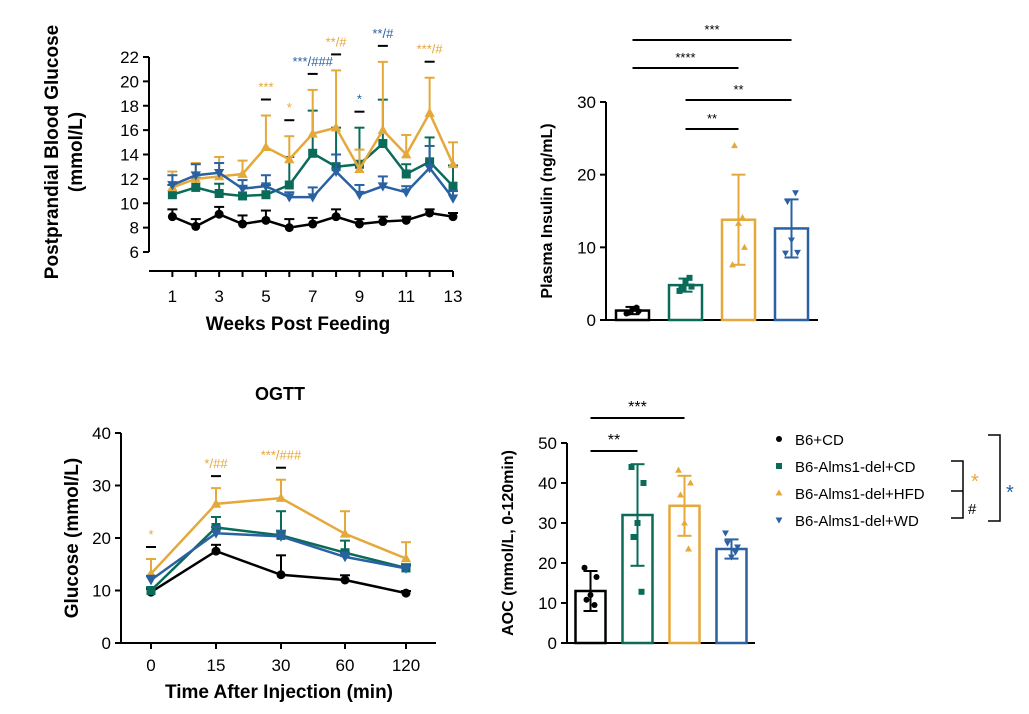  I want to click on y-axis-title: Glucose (mmol/L), so click(72, 538).